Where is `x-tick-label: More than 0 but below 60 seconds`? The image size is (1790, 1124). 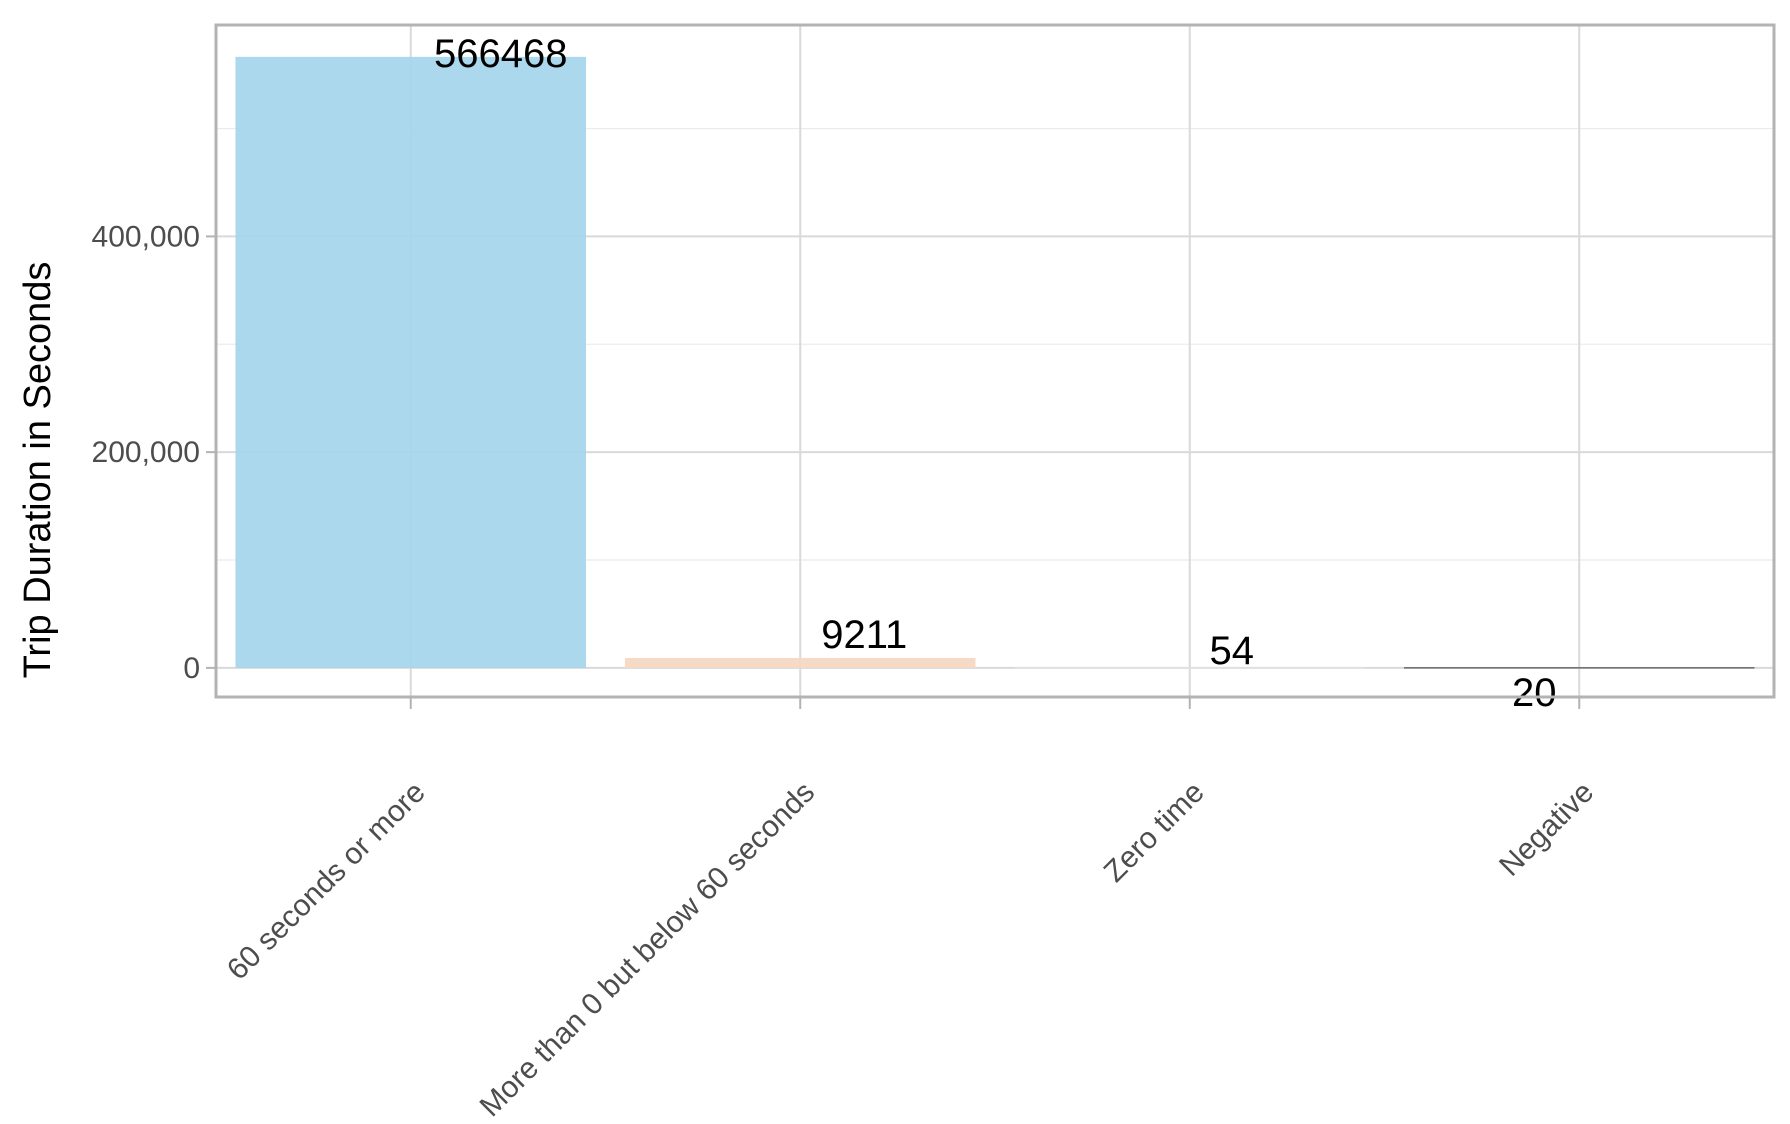 x-tick-label: More than 0 but below 60 seconds is located at coordinates (648, 950).